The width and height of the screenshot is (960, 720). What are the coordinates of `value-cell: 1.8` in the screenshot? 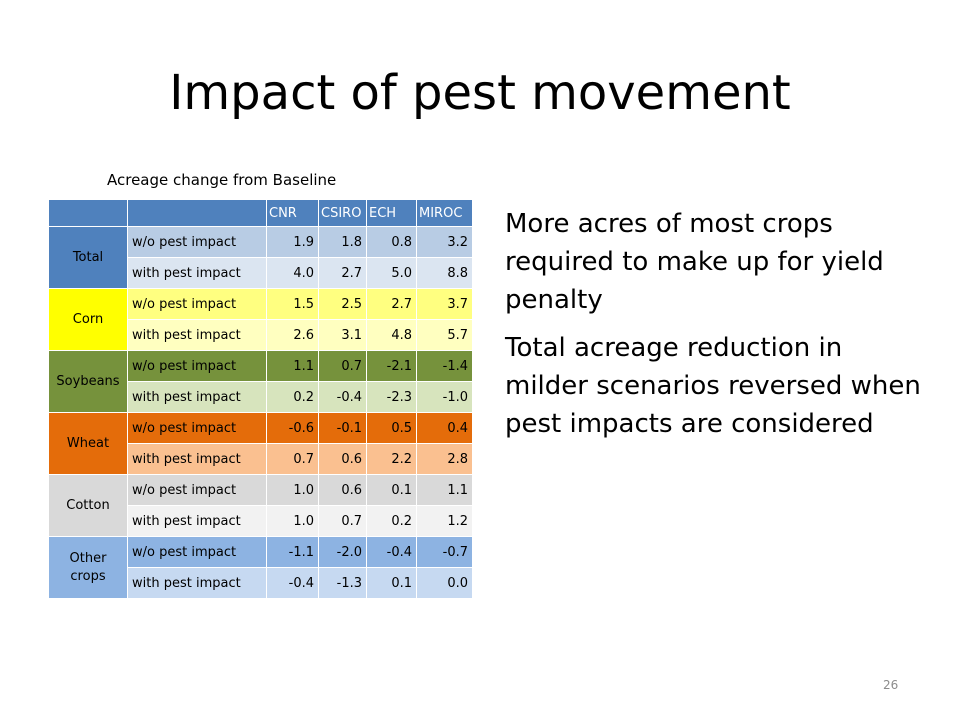 It's located at (342, 242).